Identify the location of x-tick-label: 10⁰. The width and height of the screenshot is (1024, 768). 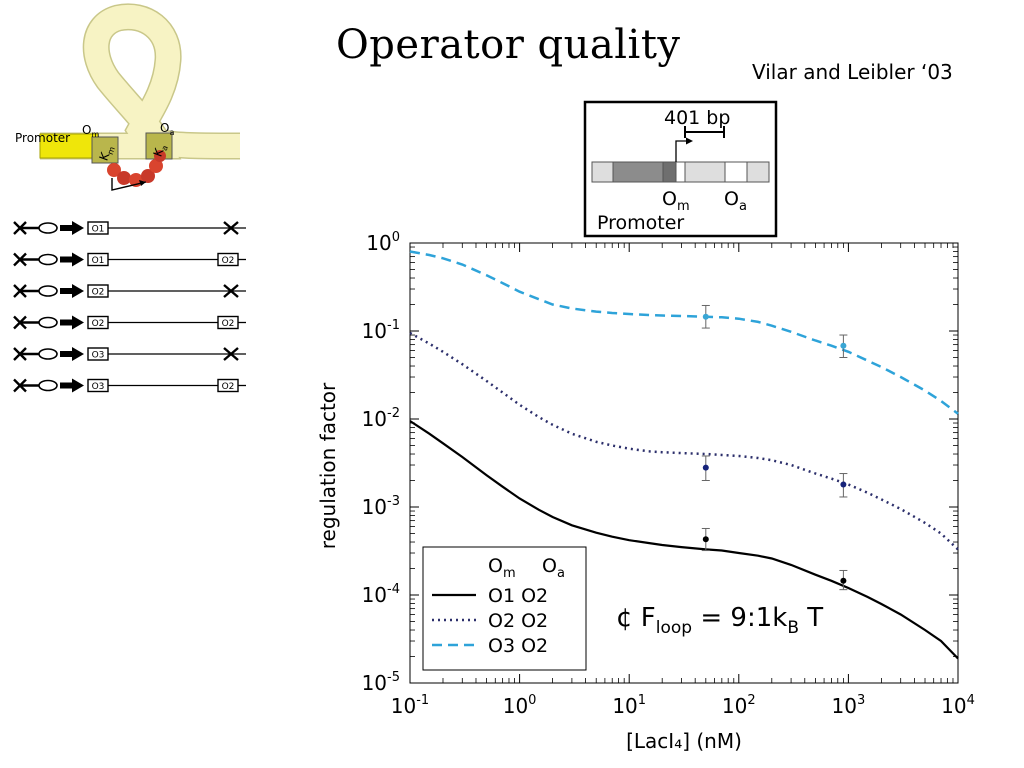
(520, 705).